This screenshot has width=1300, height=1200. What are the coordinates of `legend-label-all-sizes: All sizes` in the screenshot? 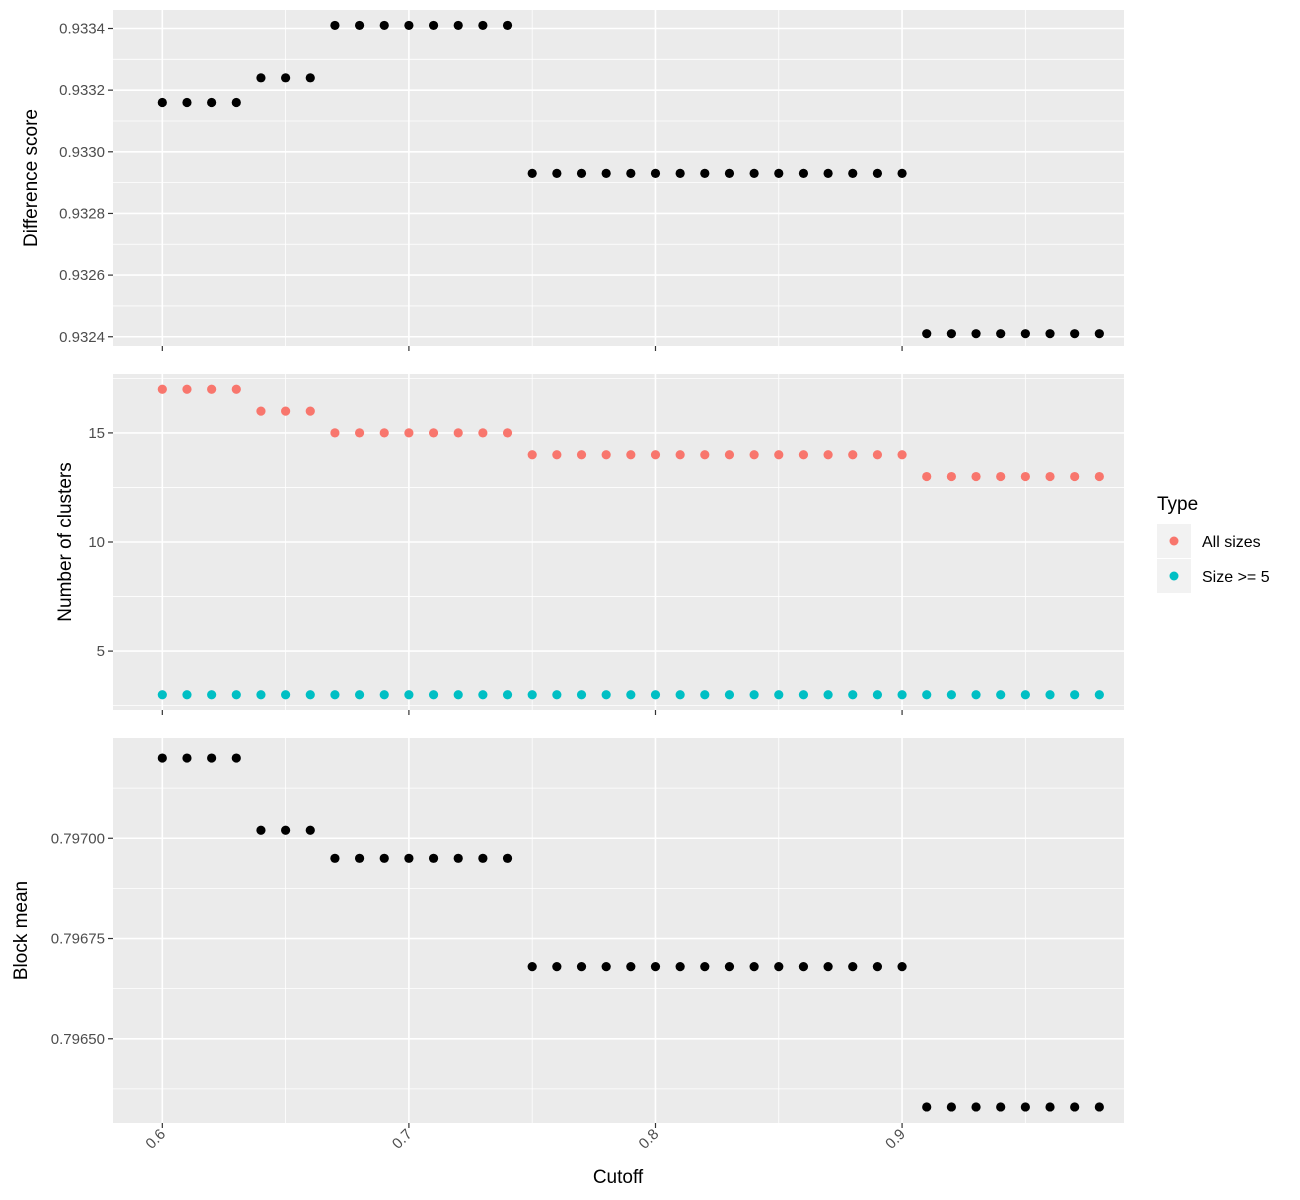 It's located at (1231, 542).